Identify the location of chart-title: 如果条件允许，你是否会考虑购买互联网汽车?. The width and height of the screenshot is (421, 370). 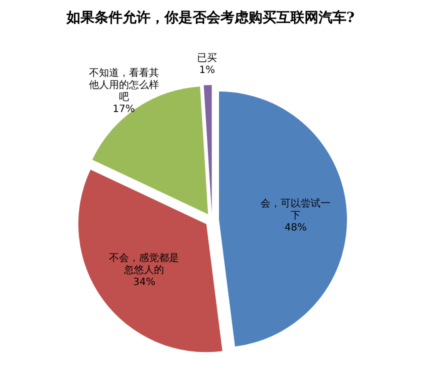
(210, 17).